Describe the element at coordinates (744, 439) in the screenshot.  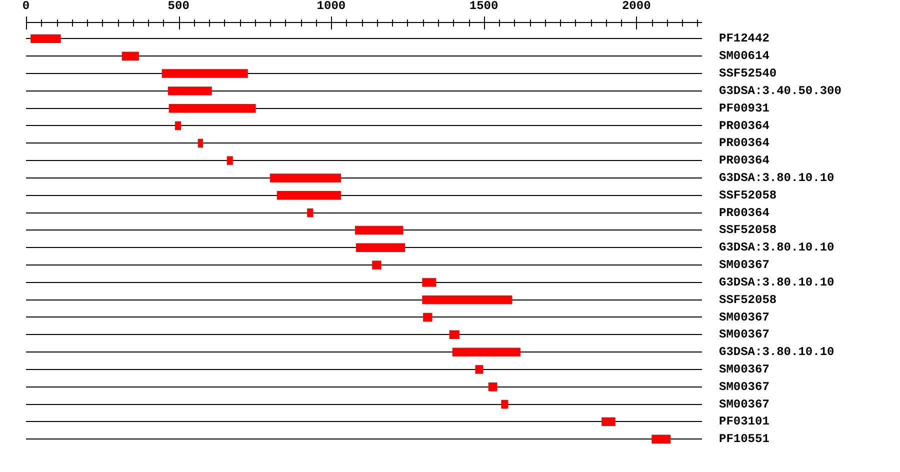
I see `y-tick-label: PF10551` at that location.